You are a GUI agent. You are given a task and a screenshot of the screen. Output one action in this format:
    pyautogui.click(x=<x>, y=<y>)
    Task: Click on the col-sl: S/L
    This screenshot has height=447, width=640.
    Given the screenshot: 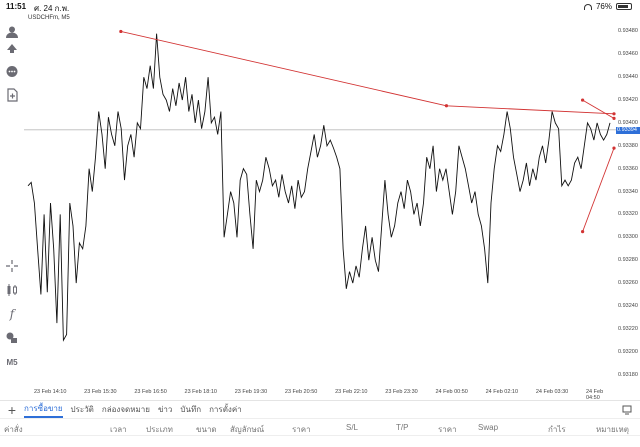 What is the action you would take?
    pyautogui.click(x=352, y=427)
    